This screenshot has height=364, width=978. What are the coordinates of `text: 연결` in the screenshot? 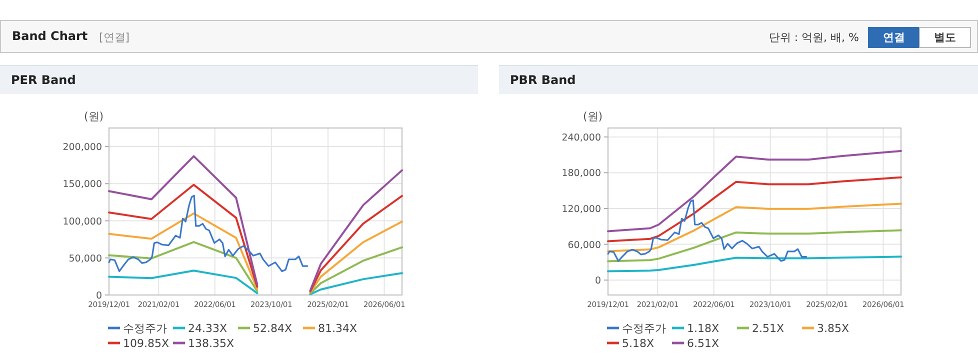 It's located at (894, 37).